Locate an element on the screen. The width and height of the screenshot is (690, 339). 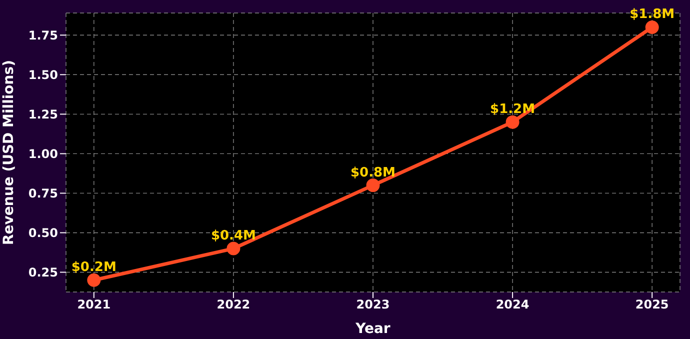
y-tick-label: 0.25 is located at coordinates (43, 273).